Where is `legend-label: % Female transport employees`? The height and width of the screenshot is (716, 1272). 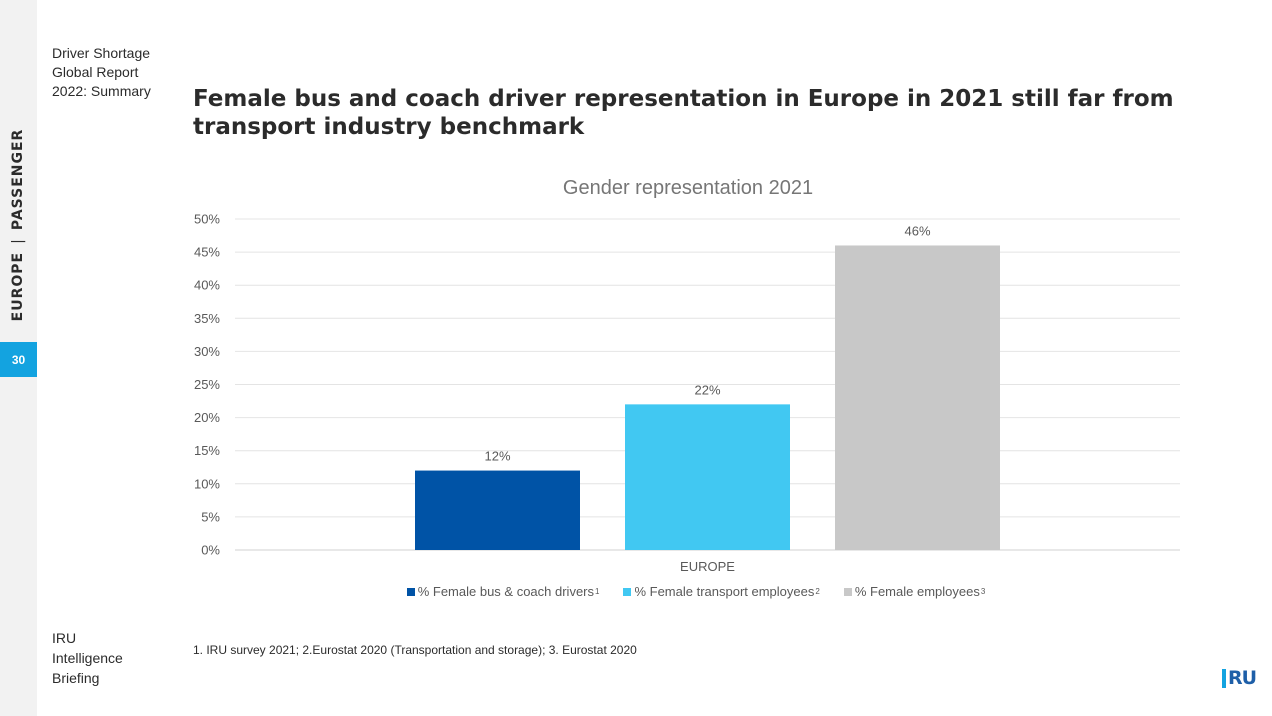
legend-label: % Female transport employees is located at coordinates (724, 591).